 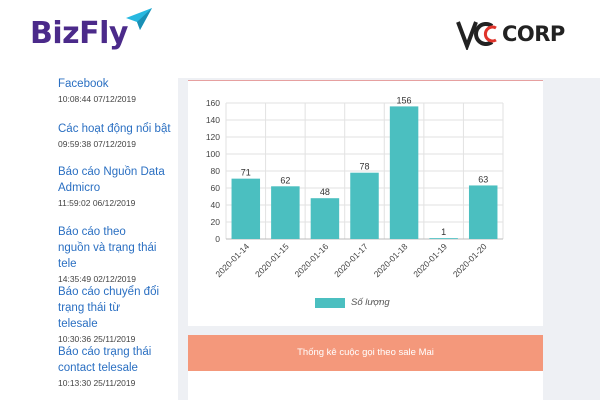 I want to click on bizfly-logo: BizFly, so click(x=91, y=31).